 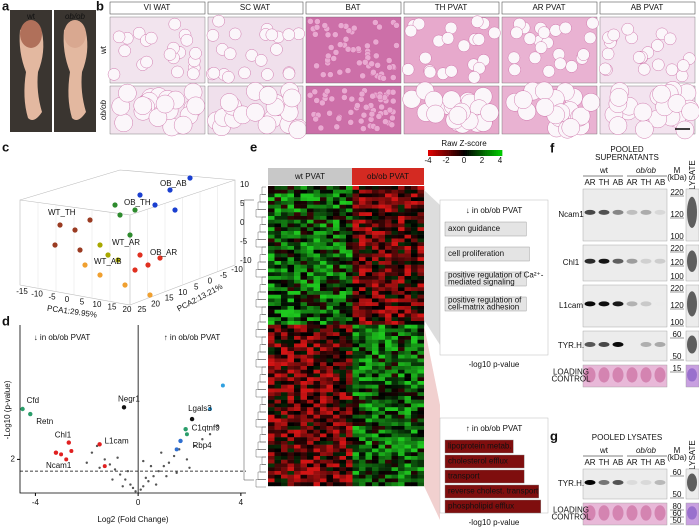 I want to click on enrichment-title: ↑ in ob/ob PVAT, so click(x=494, y=428).